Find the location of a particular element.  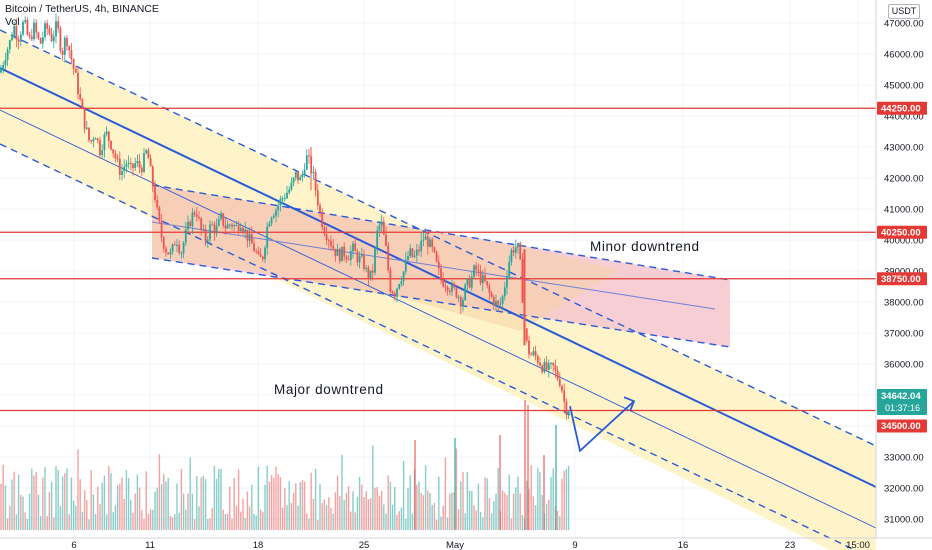

volume-indicator-label: Vol is located at coordinates (12, 22).